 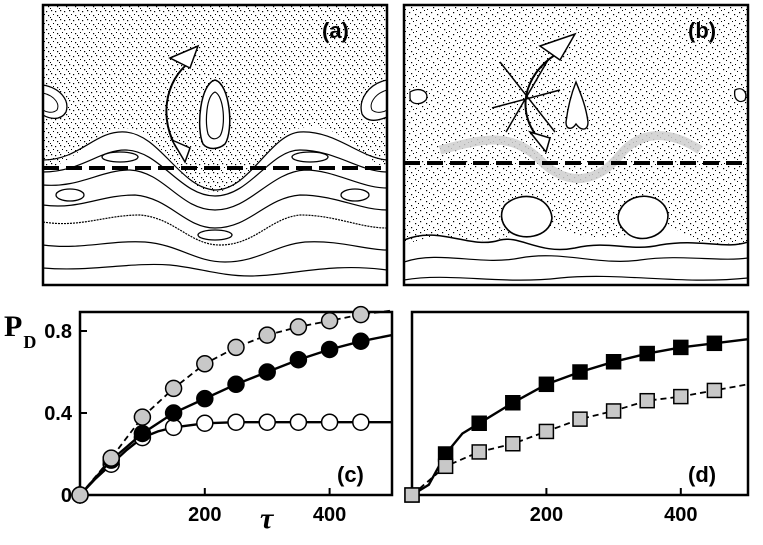 I want to click on panel-c-series-2-line, so click(x=236, y=402).